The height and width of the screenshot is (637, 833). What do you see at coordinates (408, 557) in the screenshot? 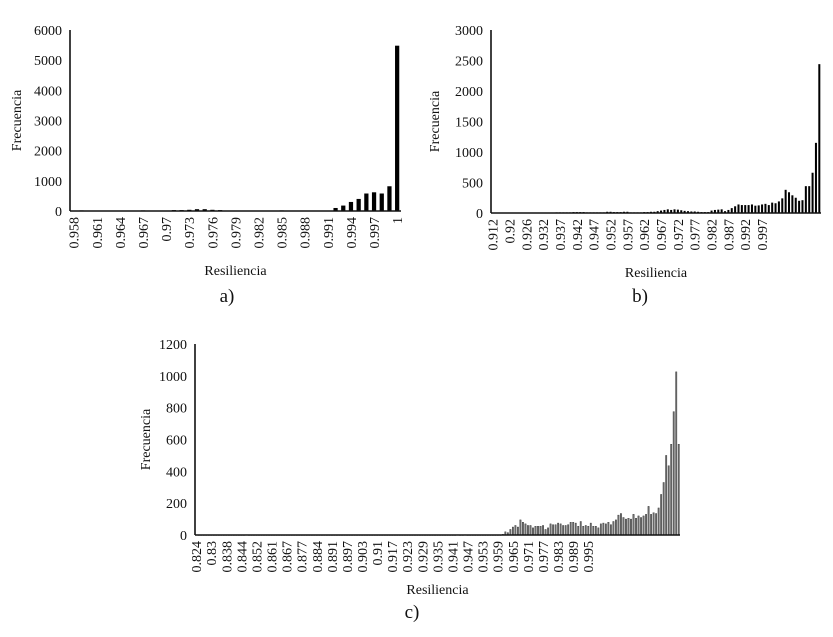
I see `x-tick-label: 0.923` at bounding box center [408, 557].